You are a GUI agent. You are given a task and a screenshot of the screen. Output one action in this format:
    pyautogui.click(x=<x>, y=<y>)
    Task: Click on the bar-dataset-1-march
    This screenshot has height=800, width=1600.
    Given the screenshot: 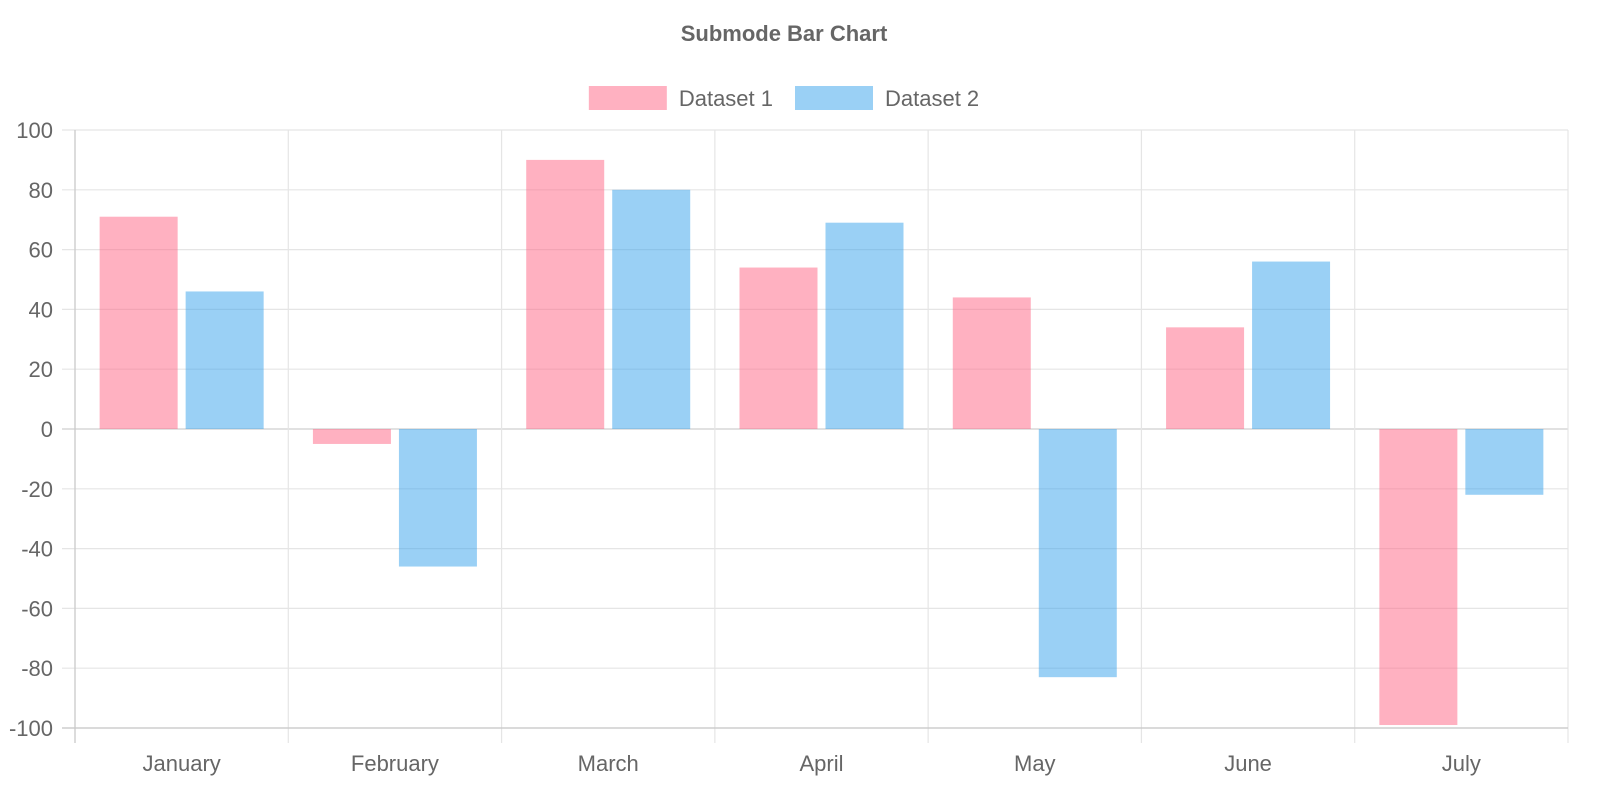 What is the action you would take?
    pyautogui.click(x=565, y=294)
    